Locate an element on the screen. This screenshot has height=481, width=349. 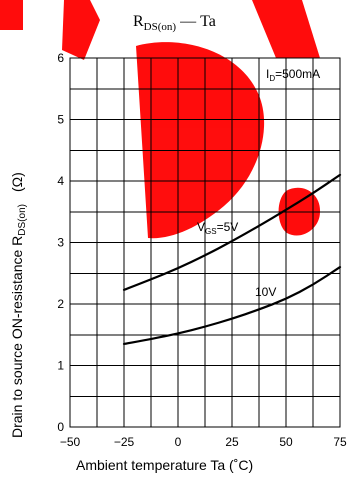
title-subscript: DS(on) is located at coordinates (160, 27).